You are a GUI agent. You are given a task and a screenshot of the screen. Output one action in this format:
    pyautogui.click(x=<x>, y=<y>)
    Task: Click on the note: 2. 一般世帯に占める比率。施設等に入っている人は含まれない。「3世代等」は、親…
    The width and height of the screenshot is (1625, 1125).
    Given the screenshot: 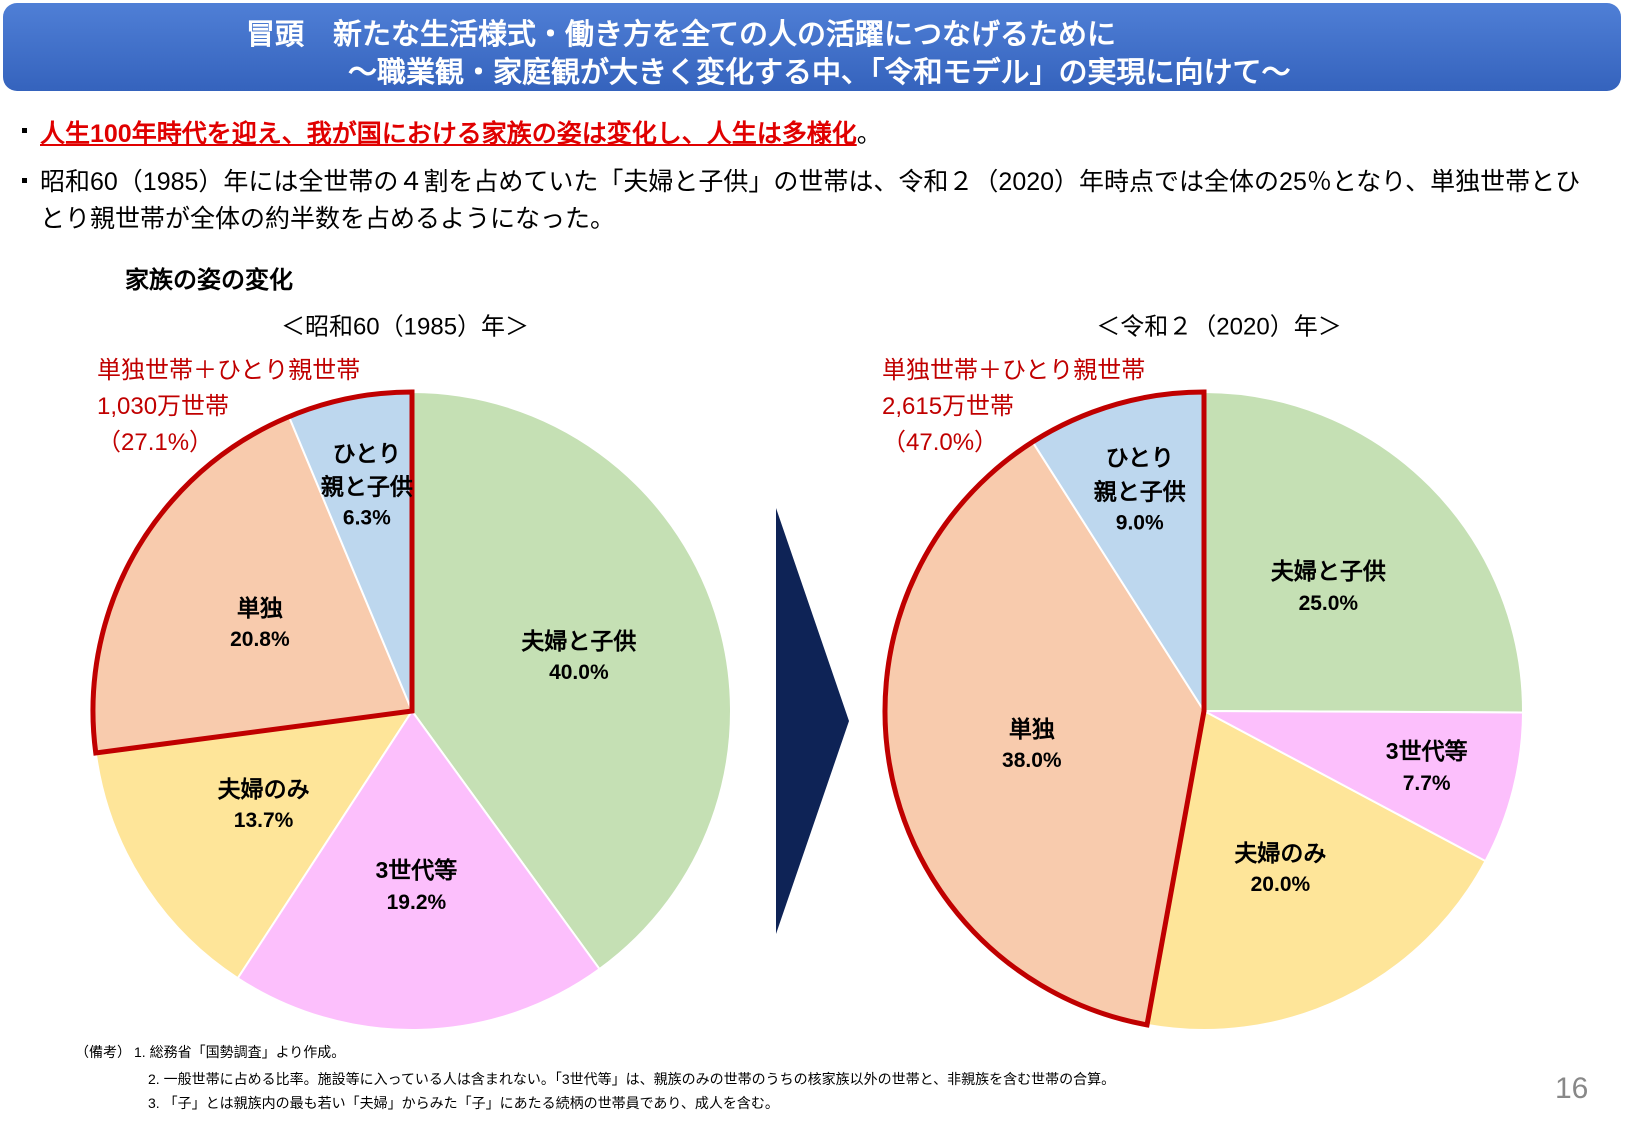 What is the action you would take?
    pyautogui.click(x=632, y=1079)
    